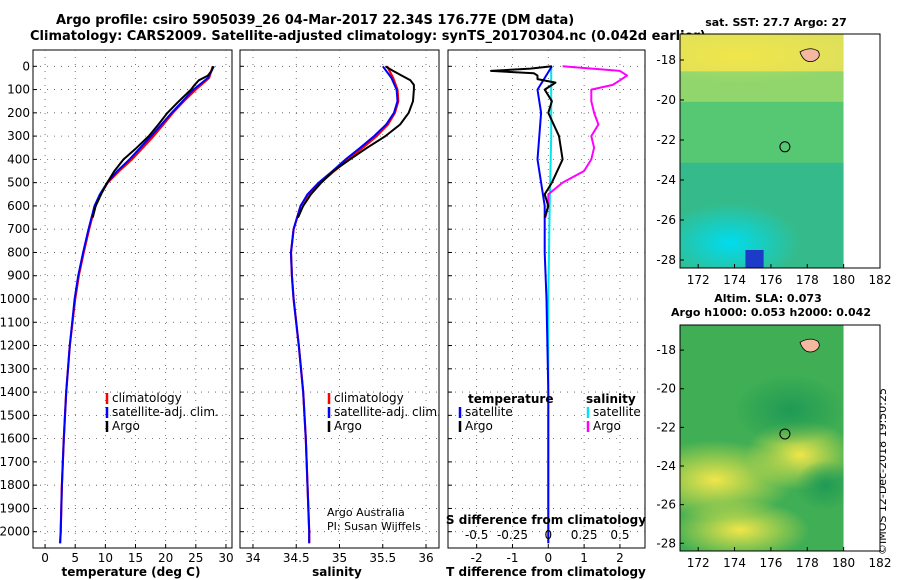  Describe the element at coordinates (15, 369) in the screenshot. I see `depth-tick-label: 1300` at that location.